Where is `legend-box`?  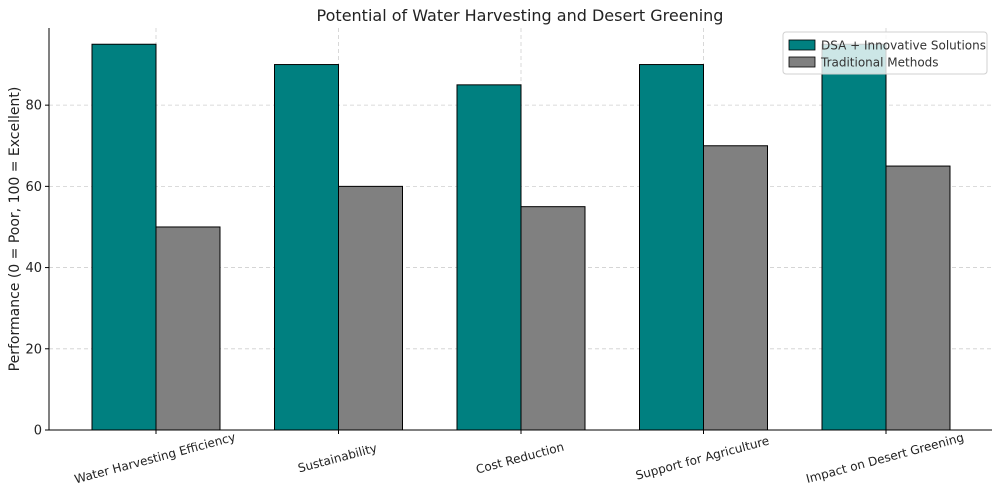
legend-box is located at coordinates (885, 53).